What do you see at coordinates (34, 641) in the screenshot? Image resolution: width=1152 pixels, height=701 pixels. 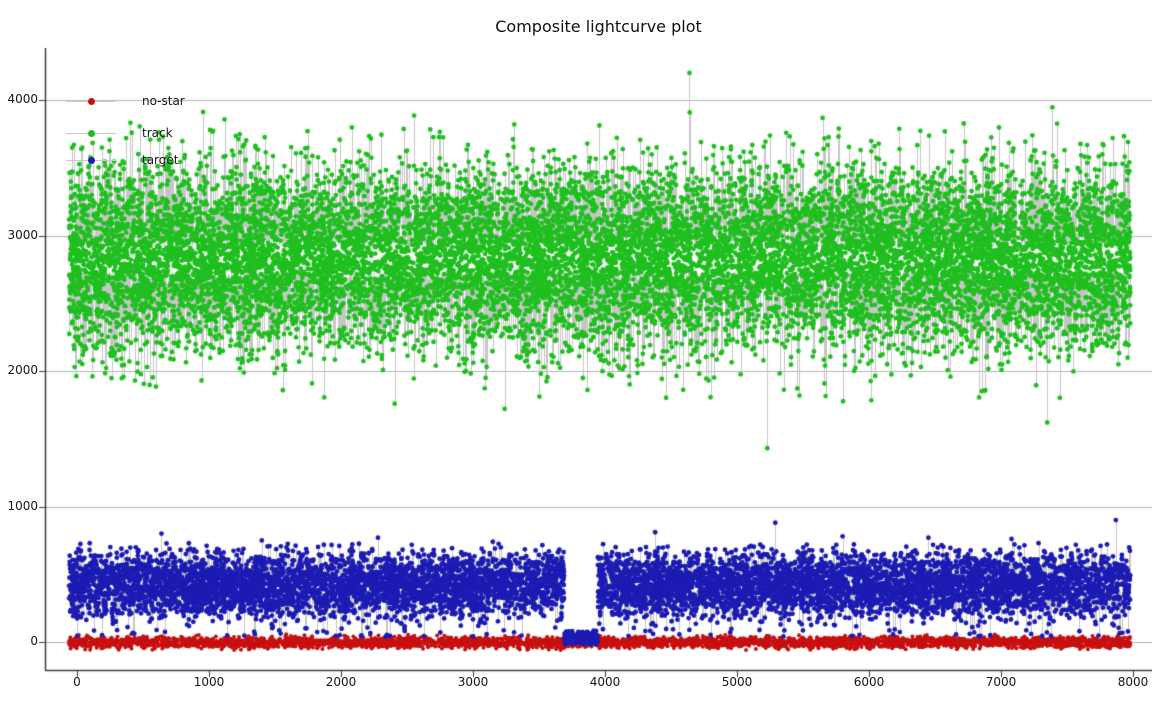 I see `y-tick-label: 0` at bounding box center [34, 641].